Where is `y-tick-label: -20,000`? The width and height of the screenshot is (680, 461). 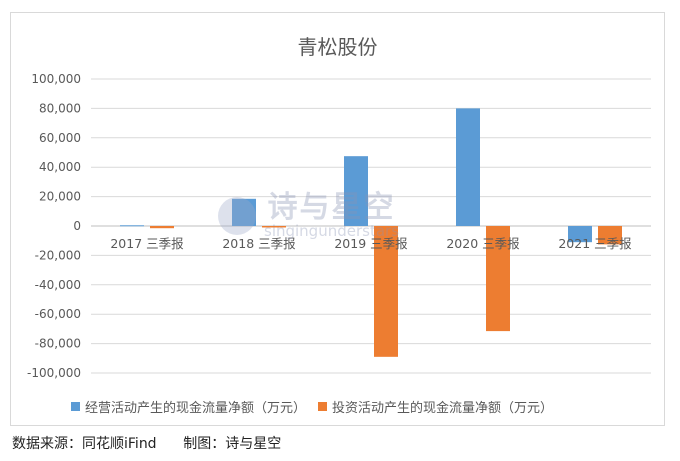
y-tick-label: -20,000 is located at coordinates (58, 255).